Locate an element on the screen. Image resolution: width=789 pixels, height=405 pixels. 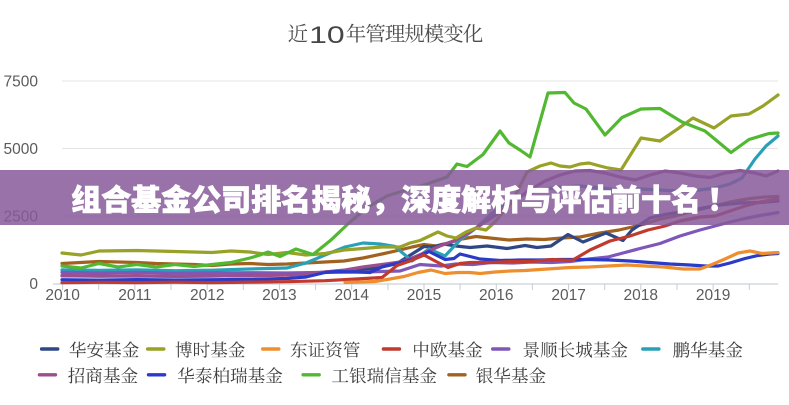
svg-text: 2013 is located at coordinates (279, 295).